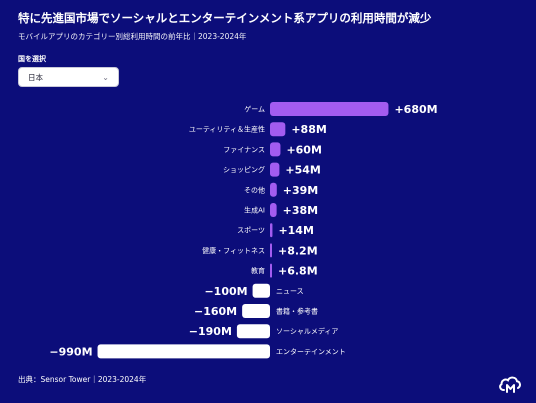 The width and height of the screenshot is (536, 403). I want to click on value-label: +39M, so click(300, 190).